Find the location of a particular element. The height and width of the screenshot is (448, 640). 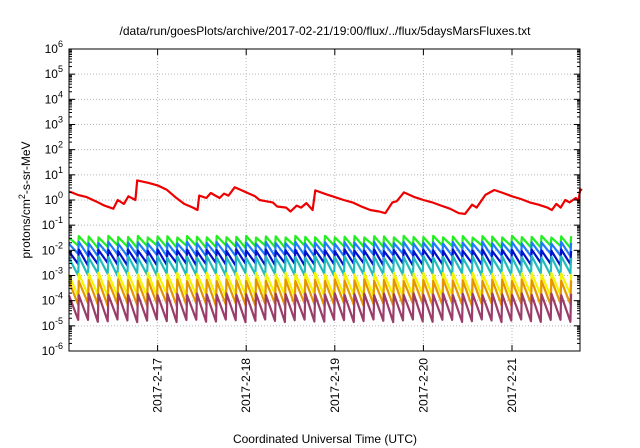

y-tick-label: 10⁻⁶ is located at coordinates (52, 349).